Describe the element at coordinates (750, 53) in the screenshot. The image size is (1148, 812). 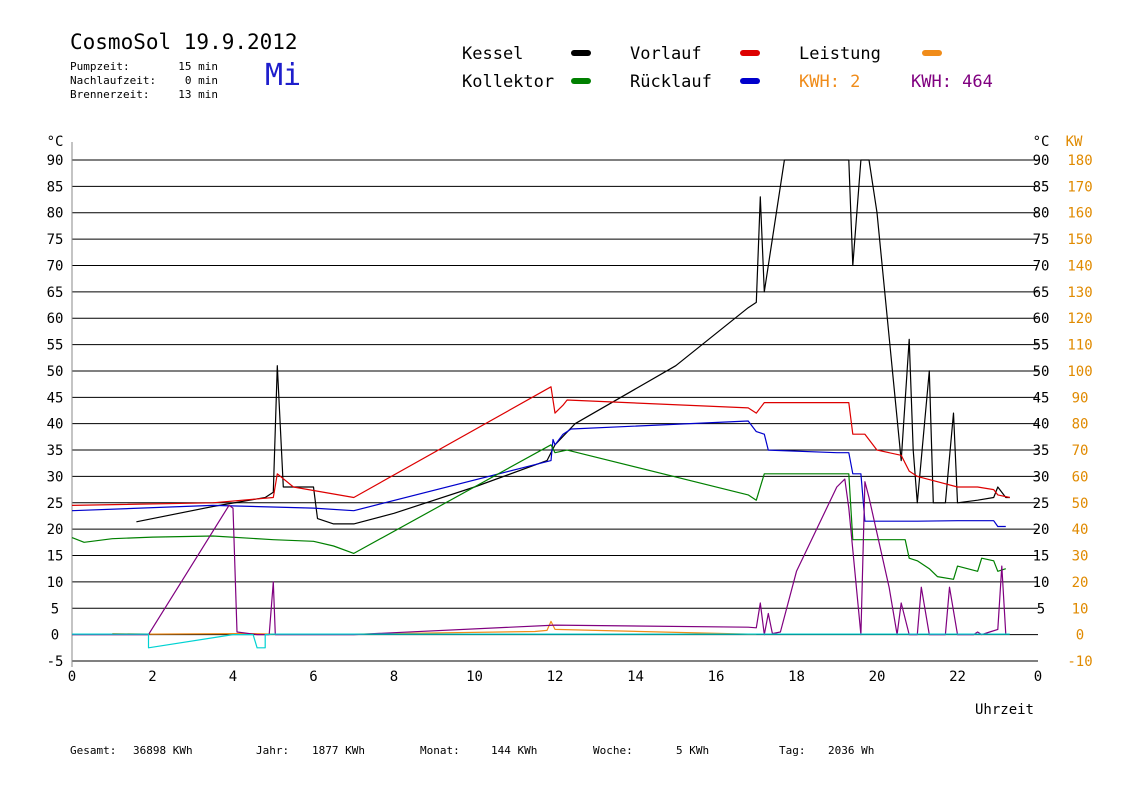
I see `legend-vorlauf-swatch` at that location.